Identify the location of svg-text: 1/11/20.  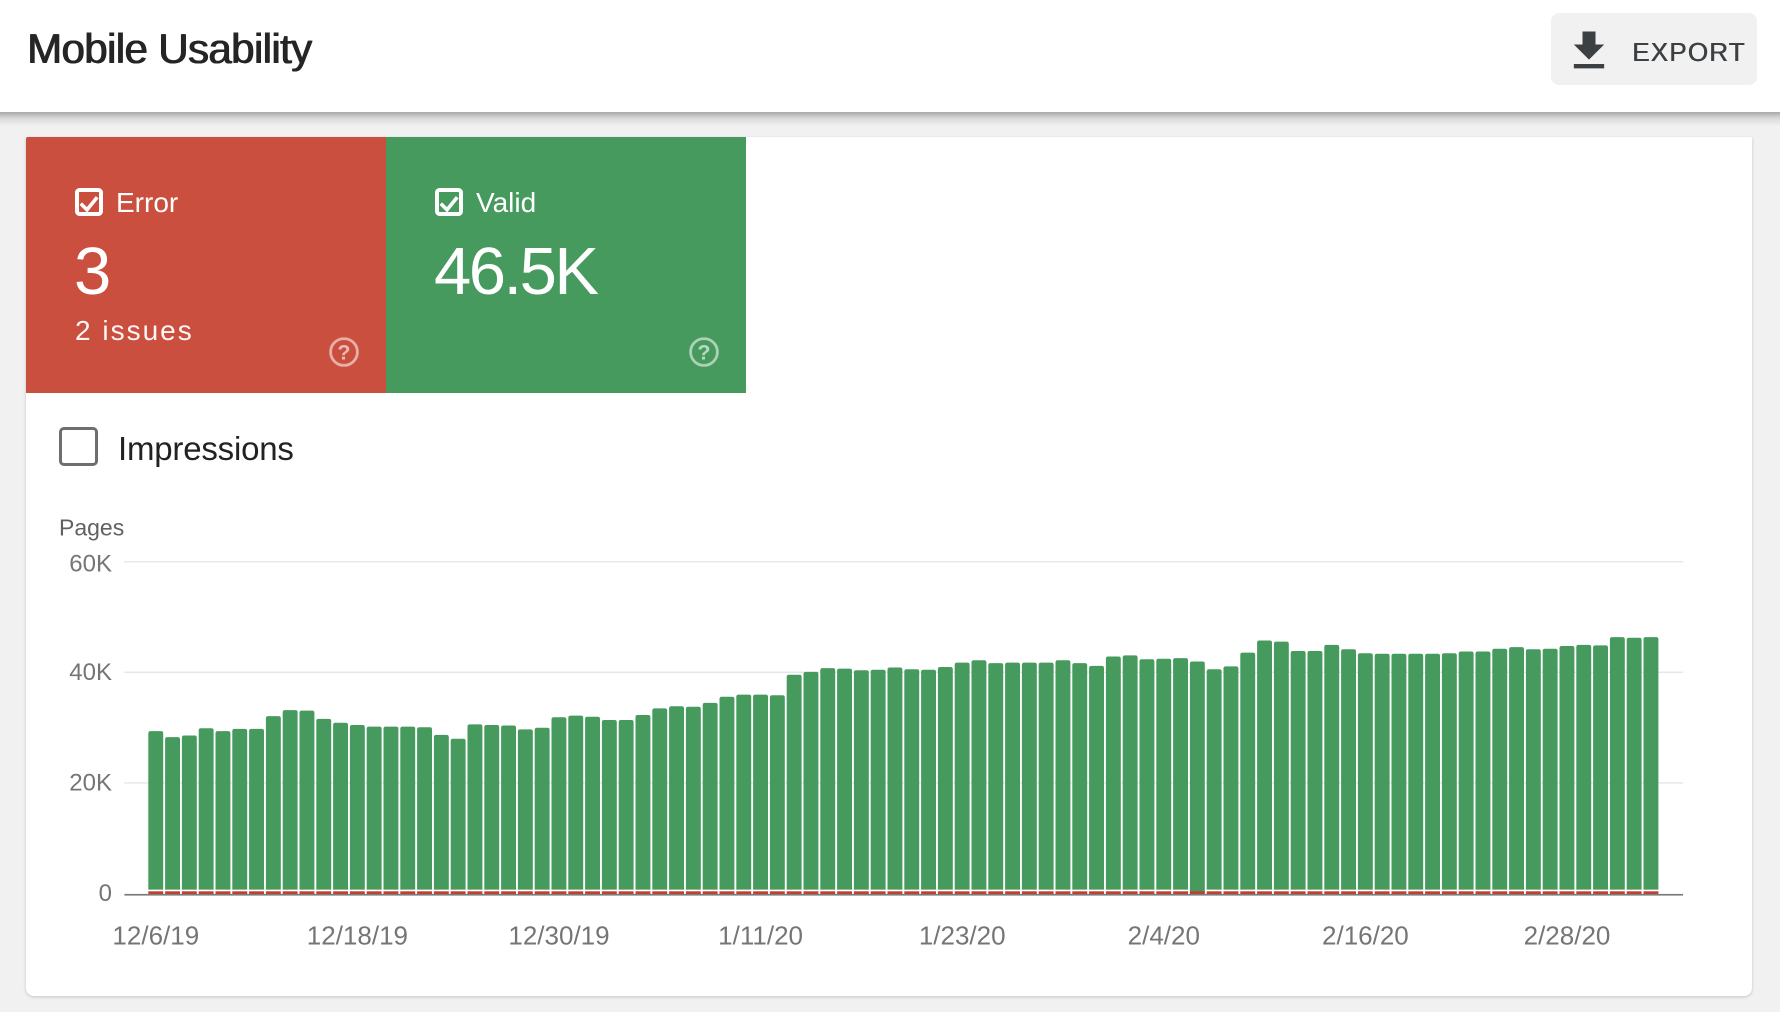
(760, 935).